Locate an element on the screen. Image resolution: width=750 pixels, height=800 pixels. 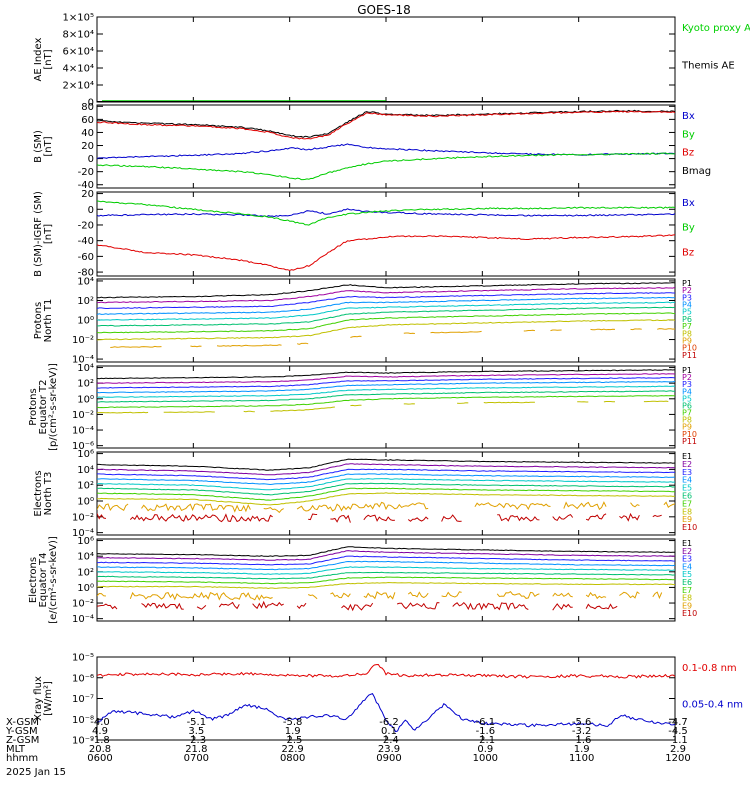
ylabel: [W/m²] is located at coordinates (48, 698).